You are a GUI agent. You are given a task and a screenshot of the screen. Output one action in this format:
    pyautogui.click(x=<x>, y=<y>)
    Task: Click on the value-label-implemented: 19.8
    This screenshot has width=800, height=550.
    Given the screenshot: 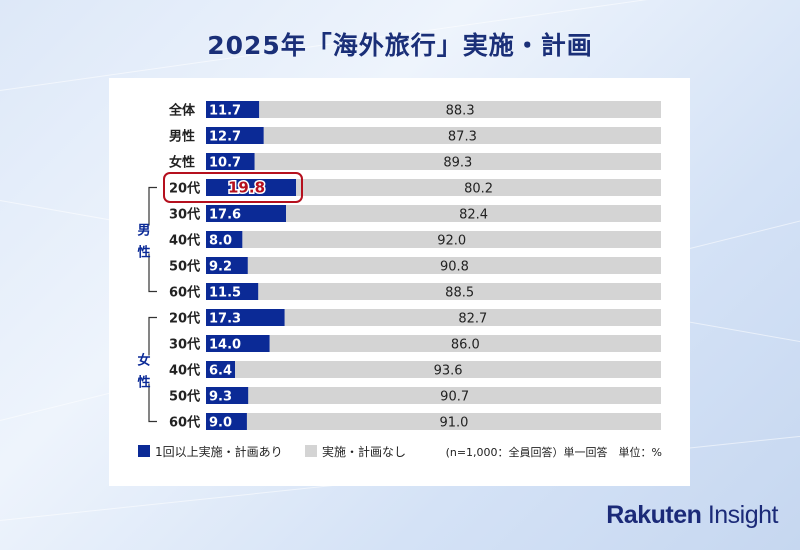 What is the action you would take?
    pyautogui.click(x=246, y=188)
    